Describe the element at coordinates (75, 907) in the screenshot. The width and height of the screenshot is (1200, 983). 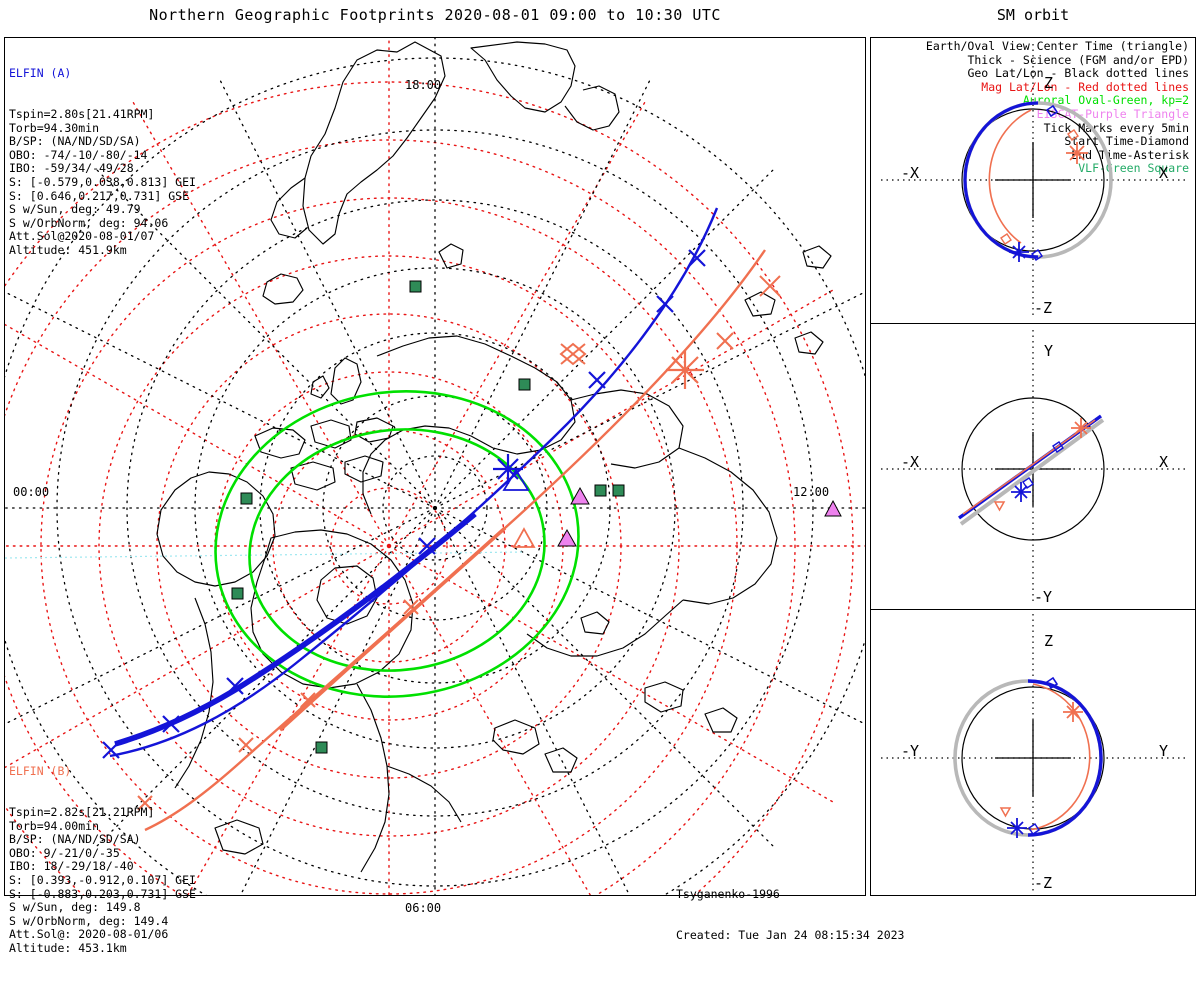
I see `elfin-b-line-7: S w/Sun, deg: 149.8` at that location.